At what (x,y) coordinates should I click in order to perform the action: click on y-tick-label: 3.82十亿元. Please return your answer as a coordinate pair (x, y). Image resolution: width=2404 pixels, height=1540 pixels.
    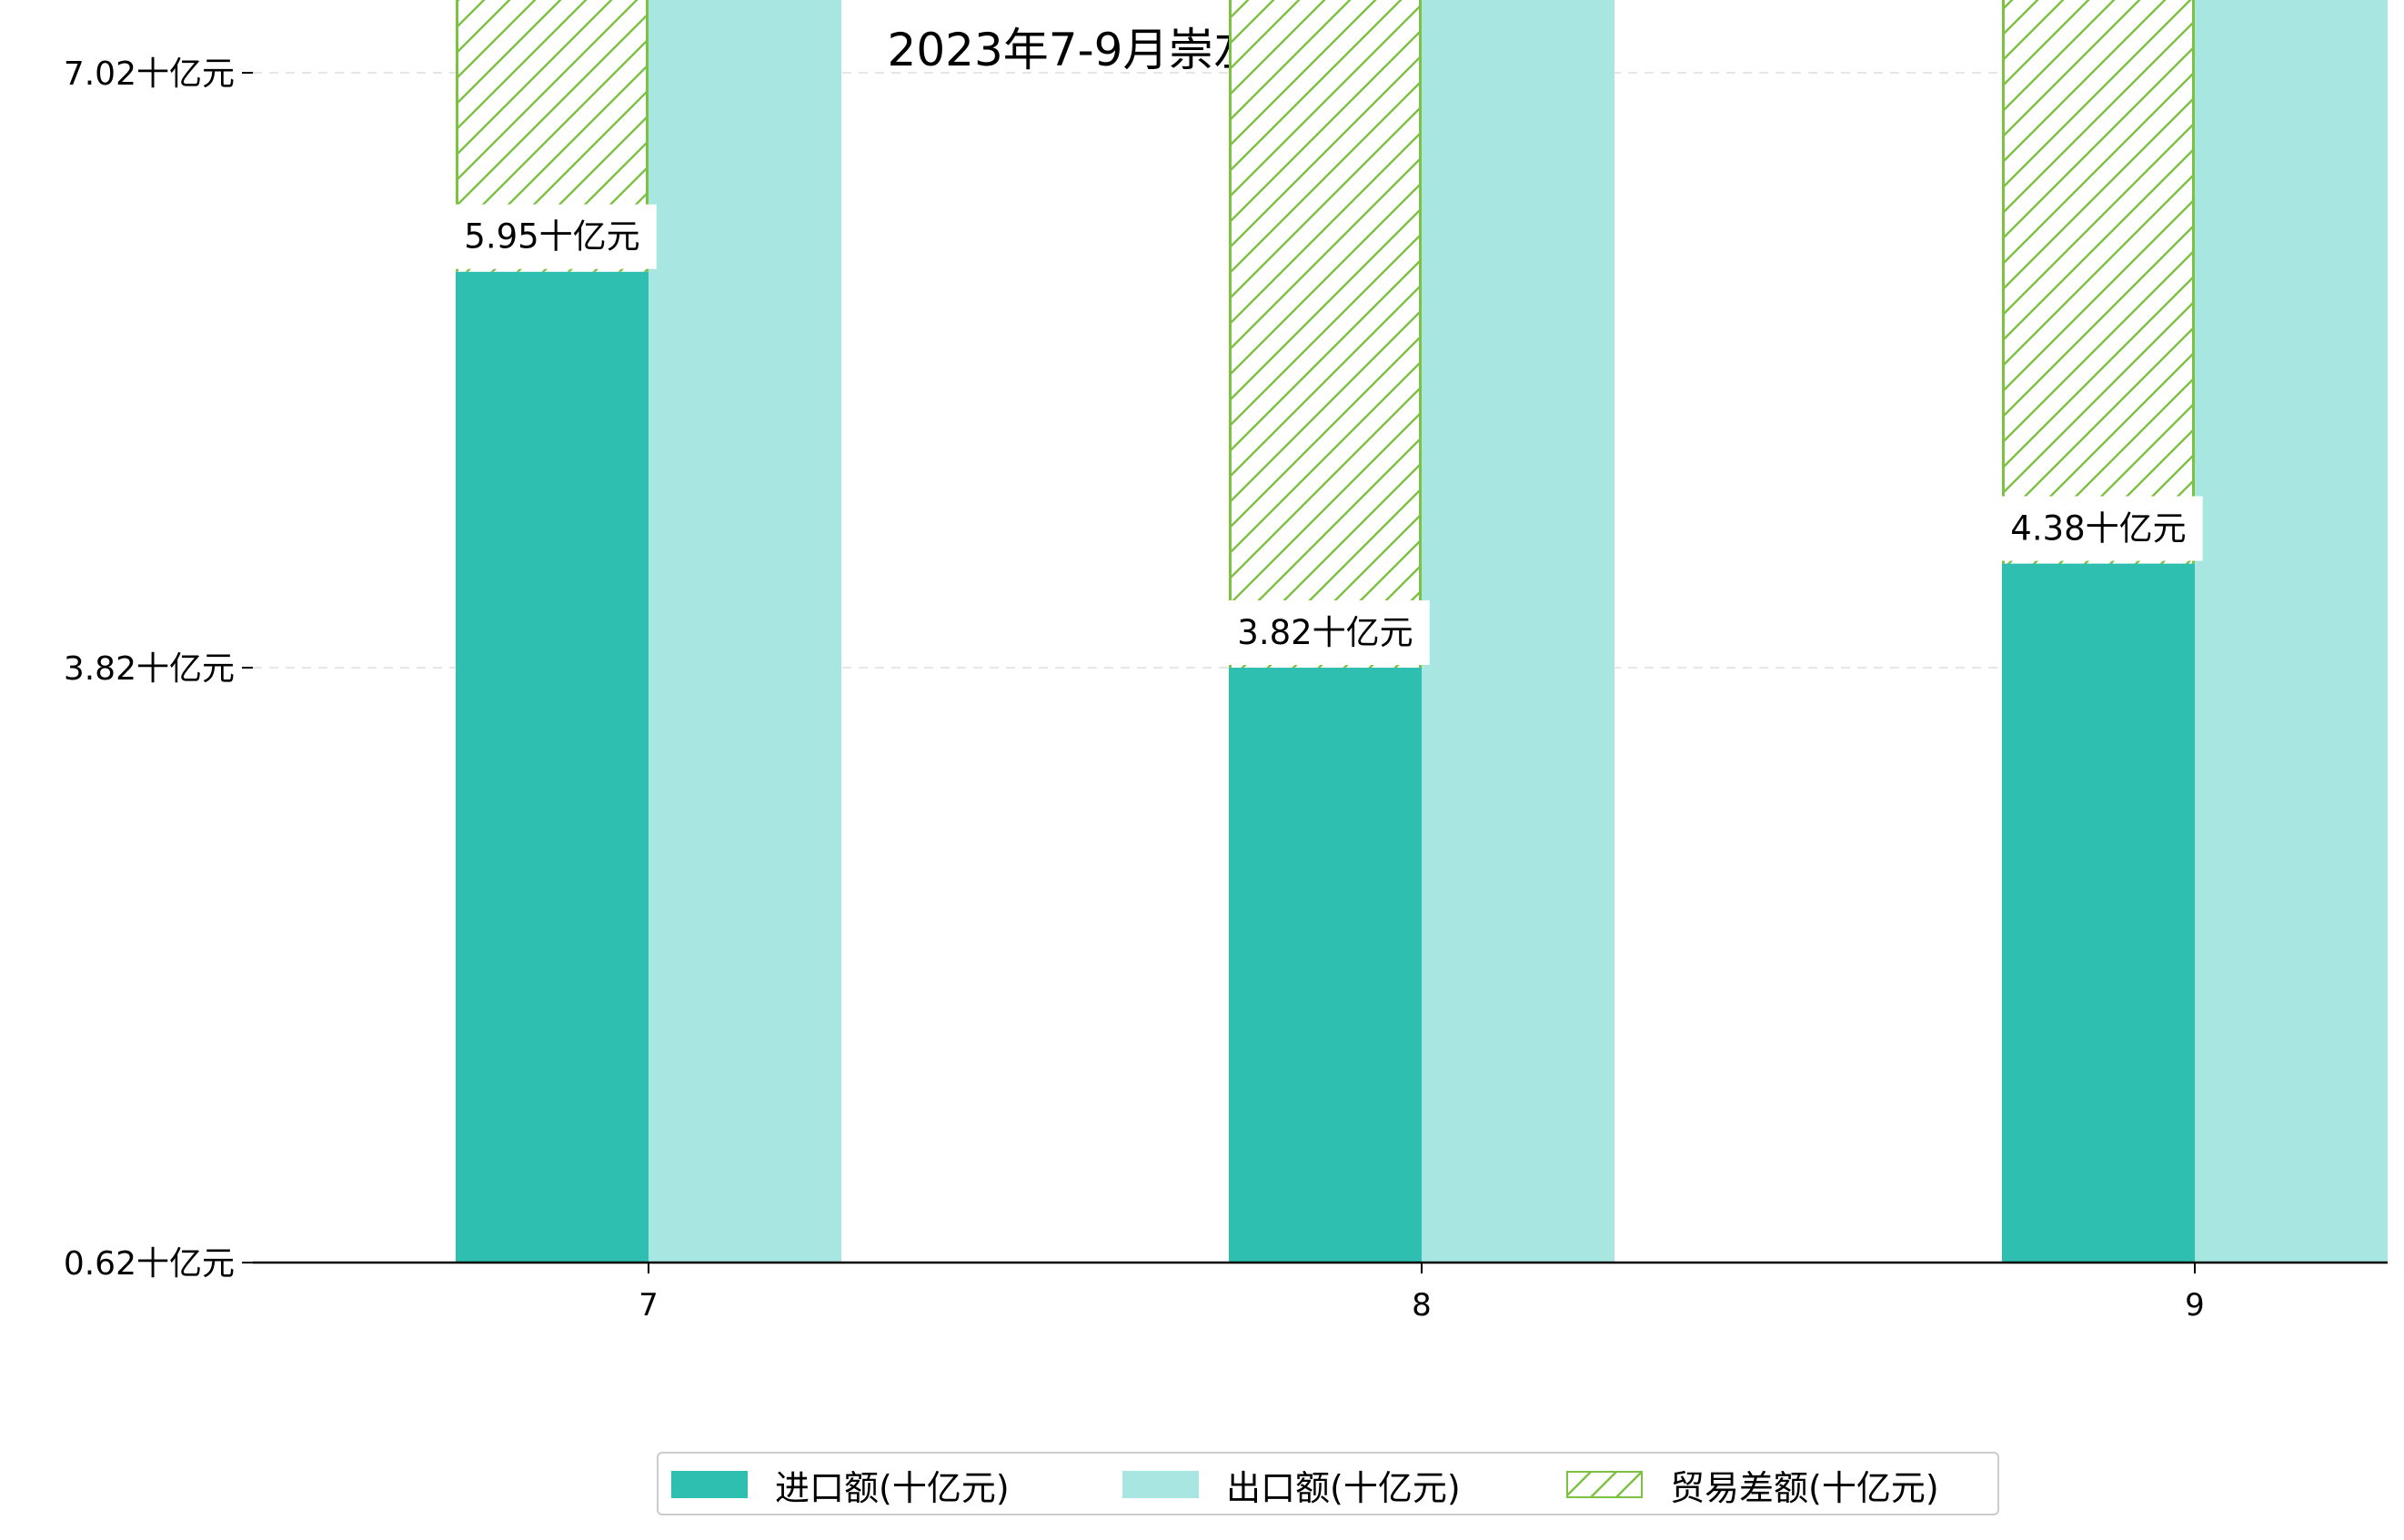
    Looking at the image, I should click on (149, 669).